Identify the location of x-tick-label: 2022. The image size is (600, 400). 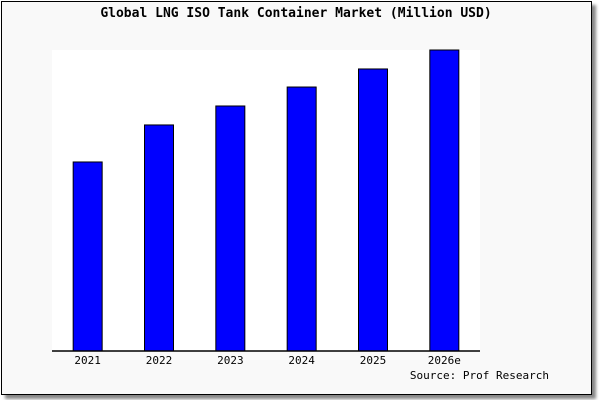
(159, 360).